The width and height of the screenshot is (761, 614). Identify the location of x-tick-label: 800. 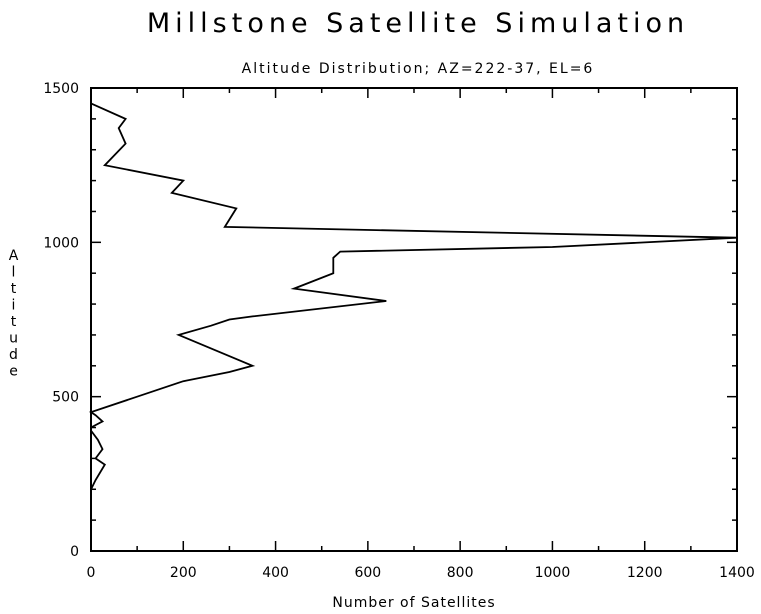
(460, 573).